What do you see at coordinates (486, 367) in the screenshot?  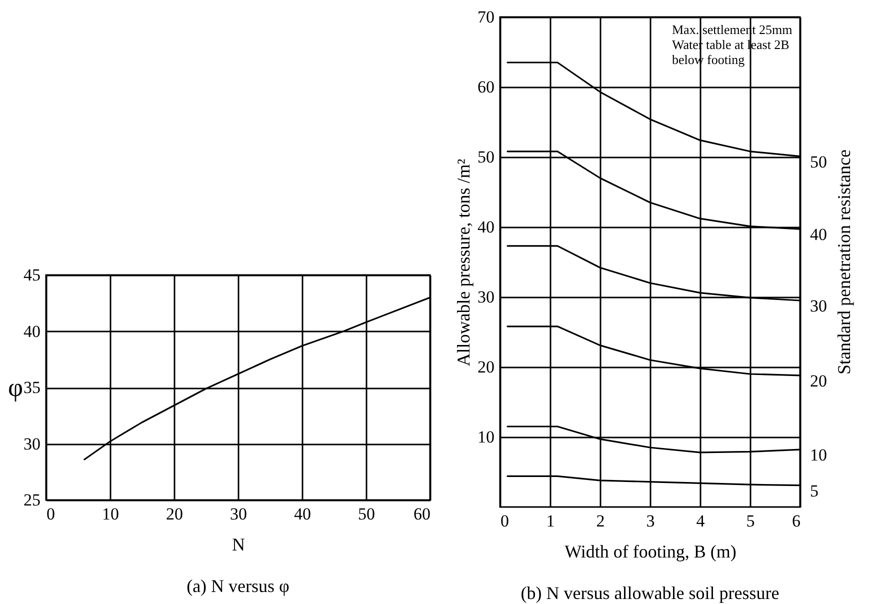 I see `y-tick-label: 20` at bounding box center [486, 367].